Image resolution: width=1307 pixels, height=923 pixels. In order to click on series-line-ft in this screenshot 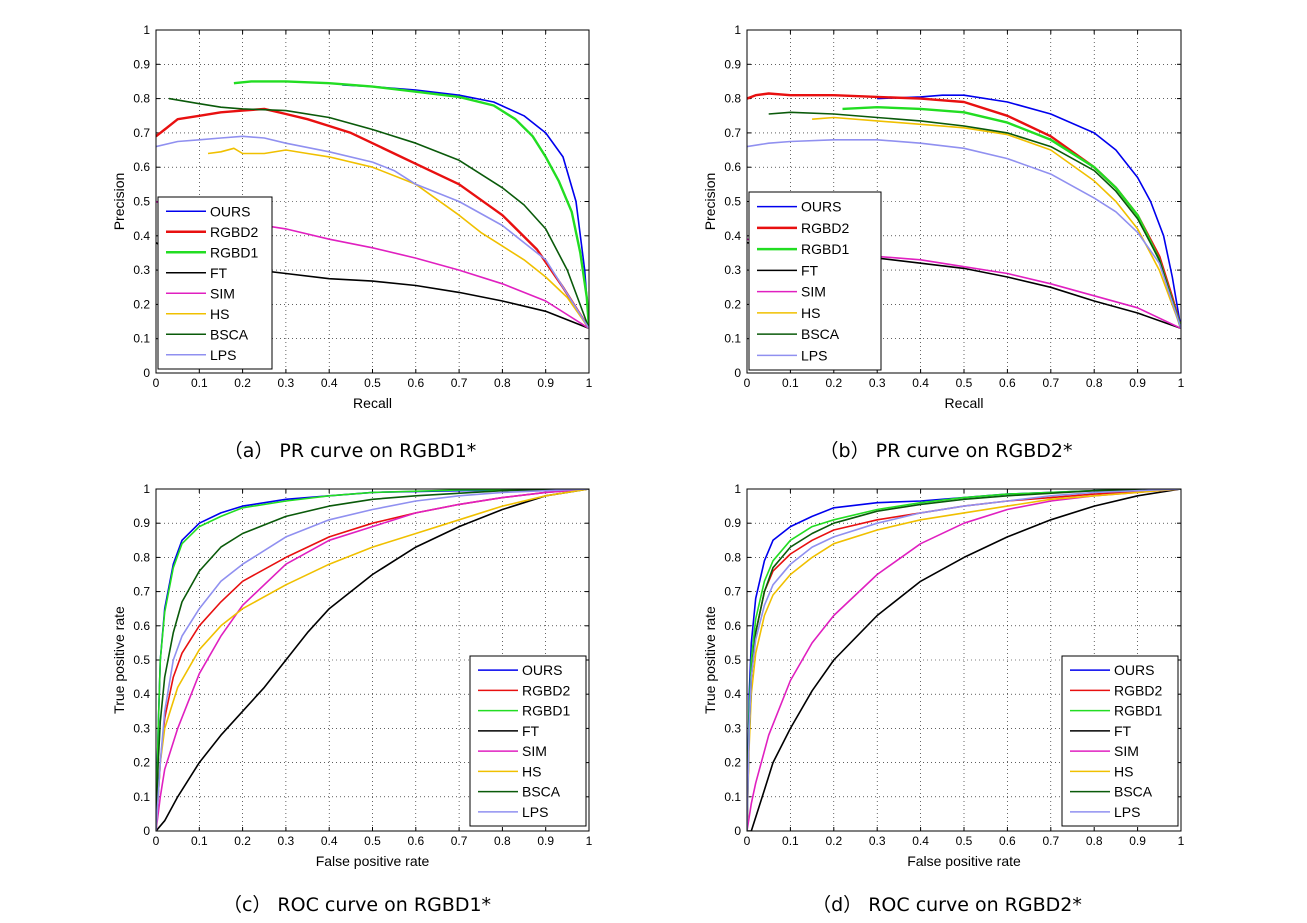, I will do `click(372, 660)`.